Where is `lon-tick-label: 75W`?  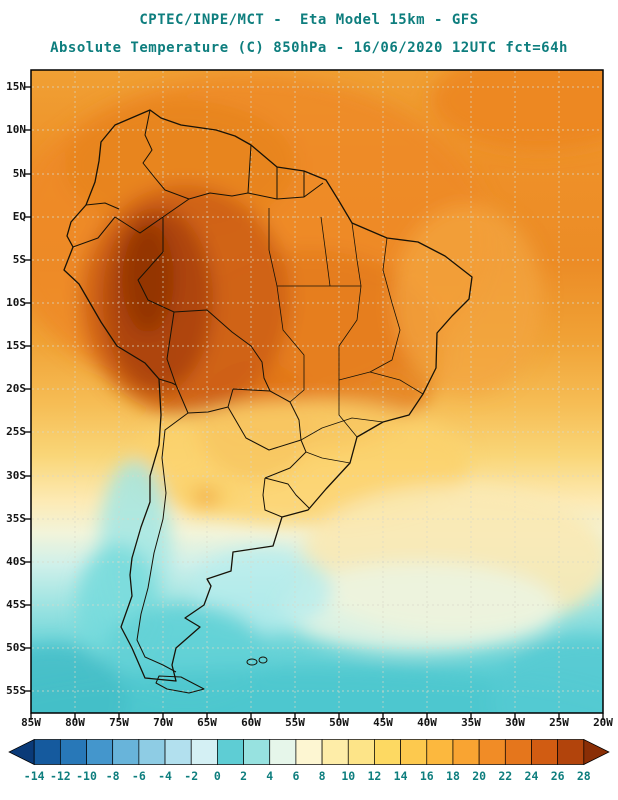
lon-tick-label: 75W is located at coordinates (119, 722).